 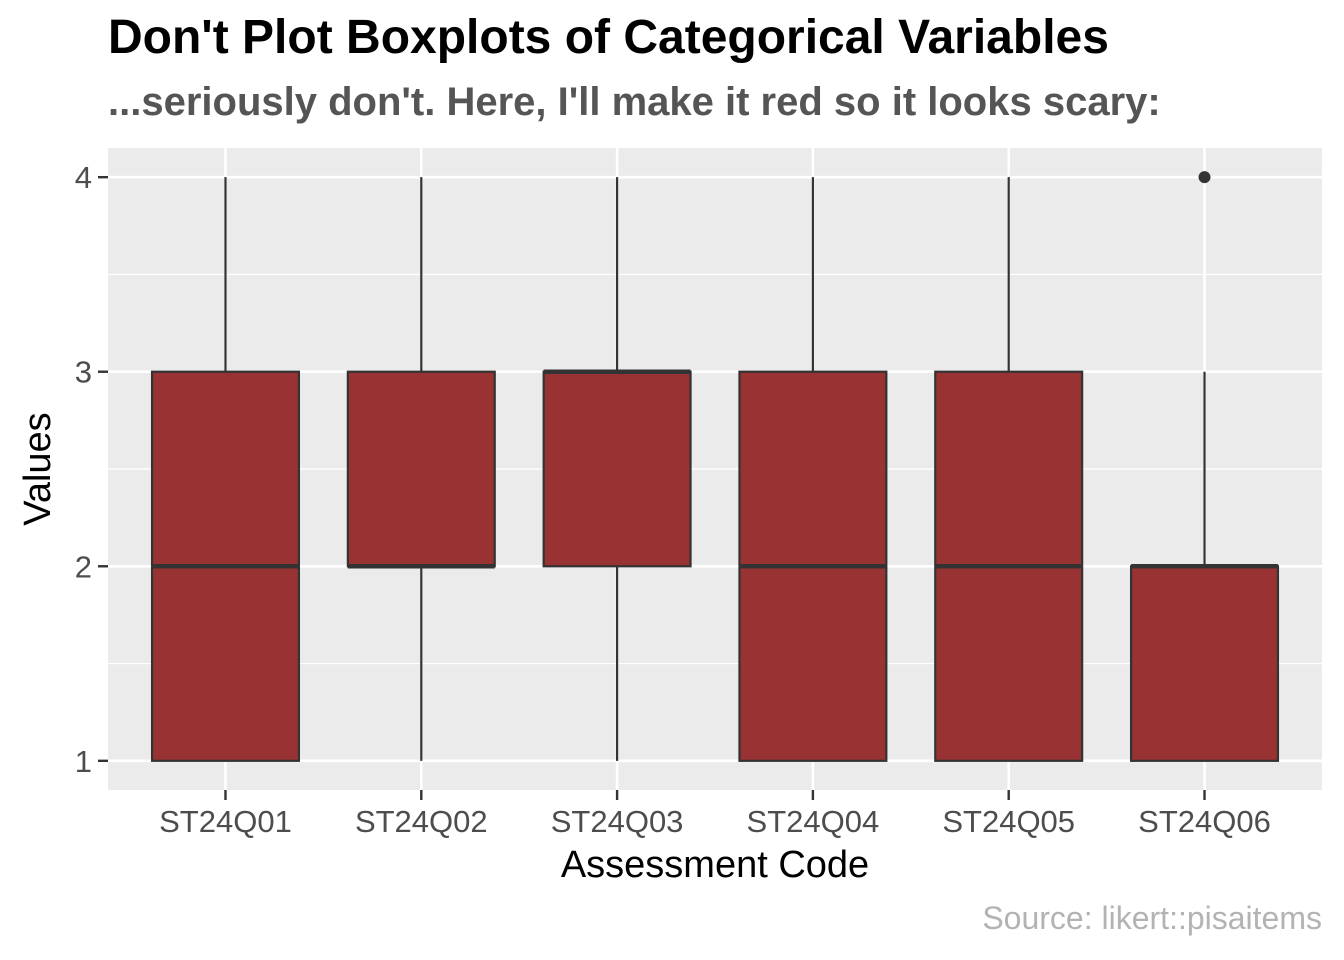 What do you see at coordinates (225, 469) in the screenshot?
I see `box-ST24Q01` at bounding box center [225, 469].